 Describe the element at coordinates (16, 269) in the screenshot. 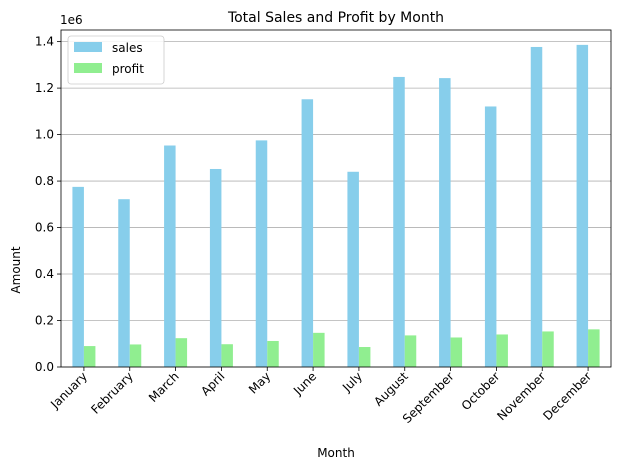

I see `y-axis-label: Amount` at that location.